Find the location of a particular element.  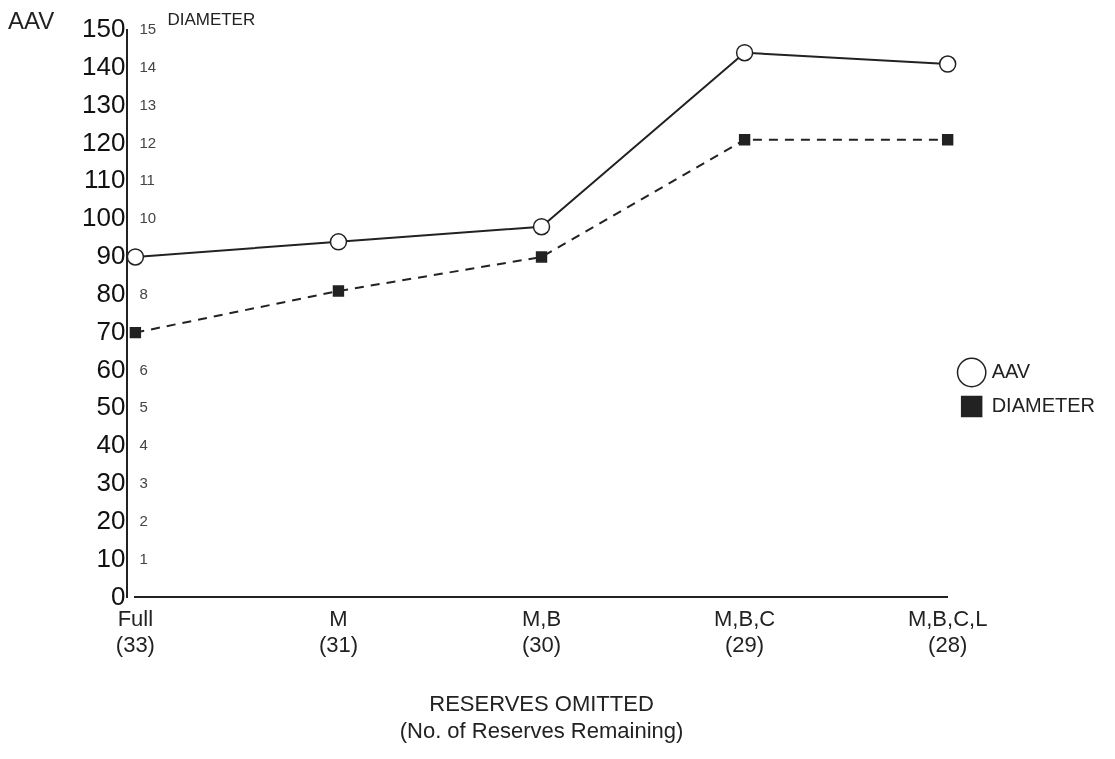

x-tick-label: M,B (30) is located at coordinates (541, 631).